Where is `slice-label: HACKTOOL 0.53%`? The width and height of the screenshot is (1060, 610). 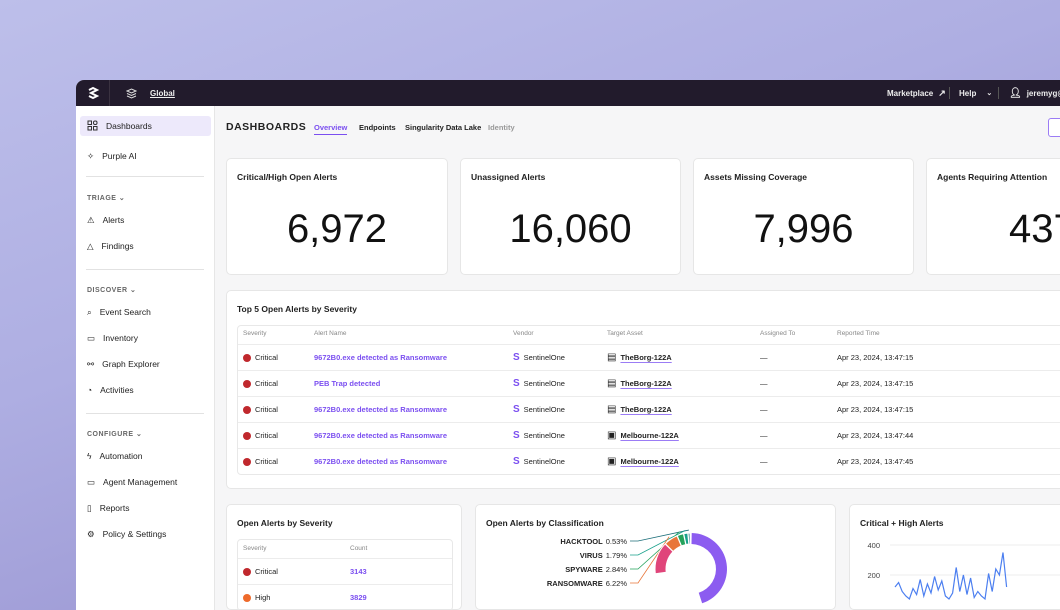
slice-label: HACKTOOL 0.53% is located at coordinates (593, 541).